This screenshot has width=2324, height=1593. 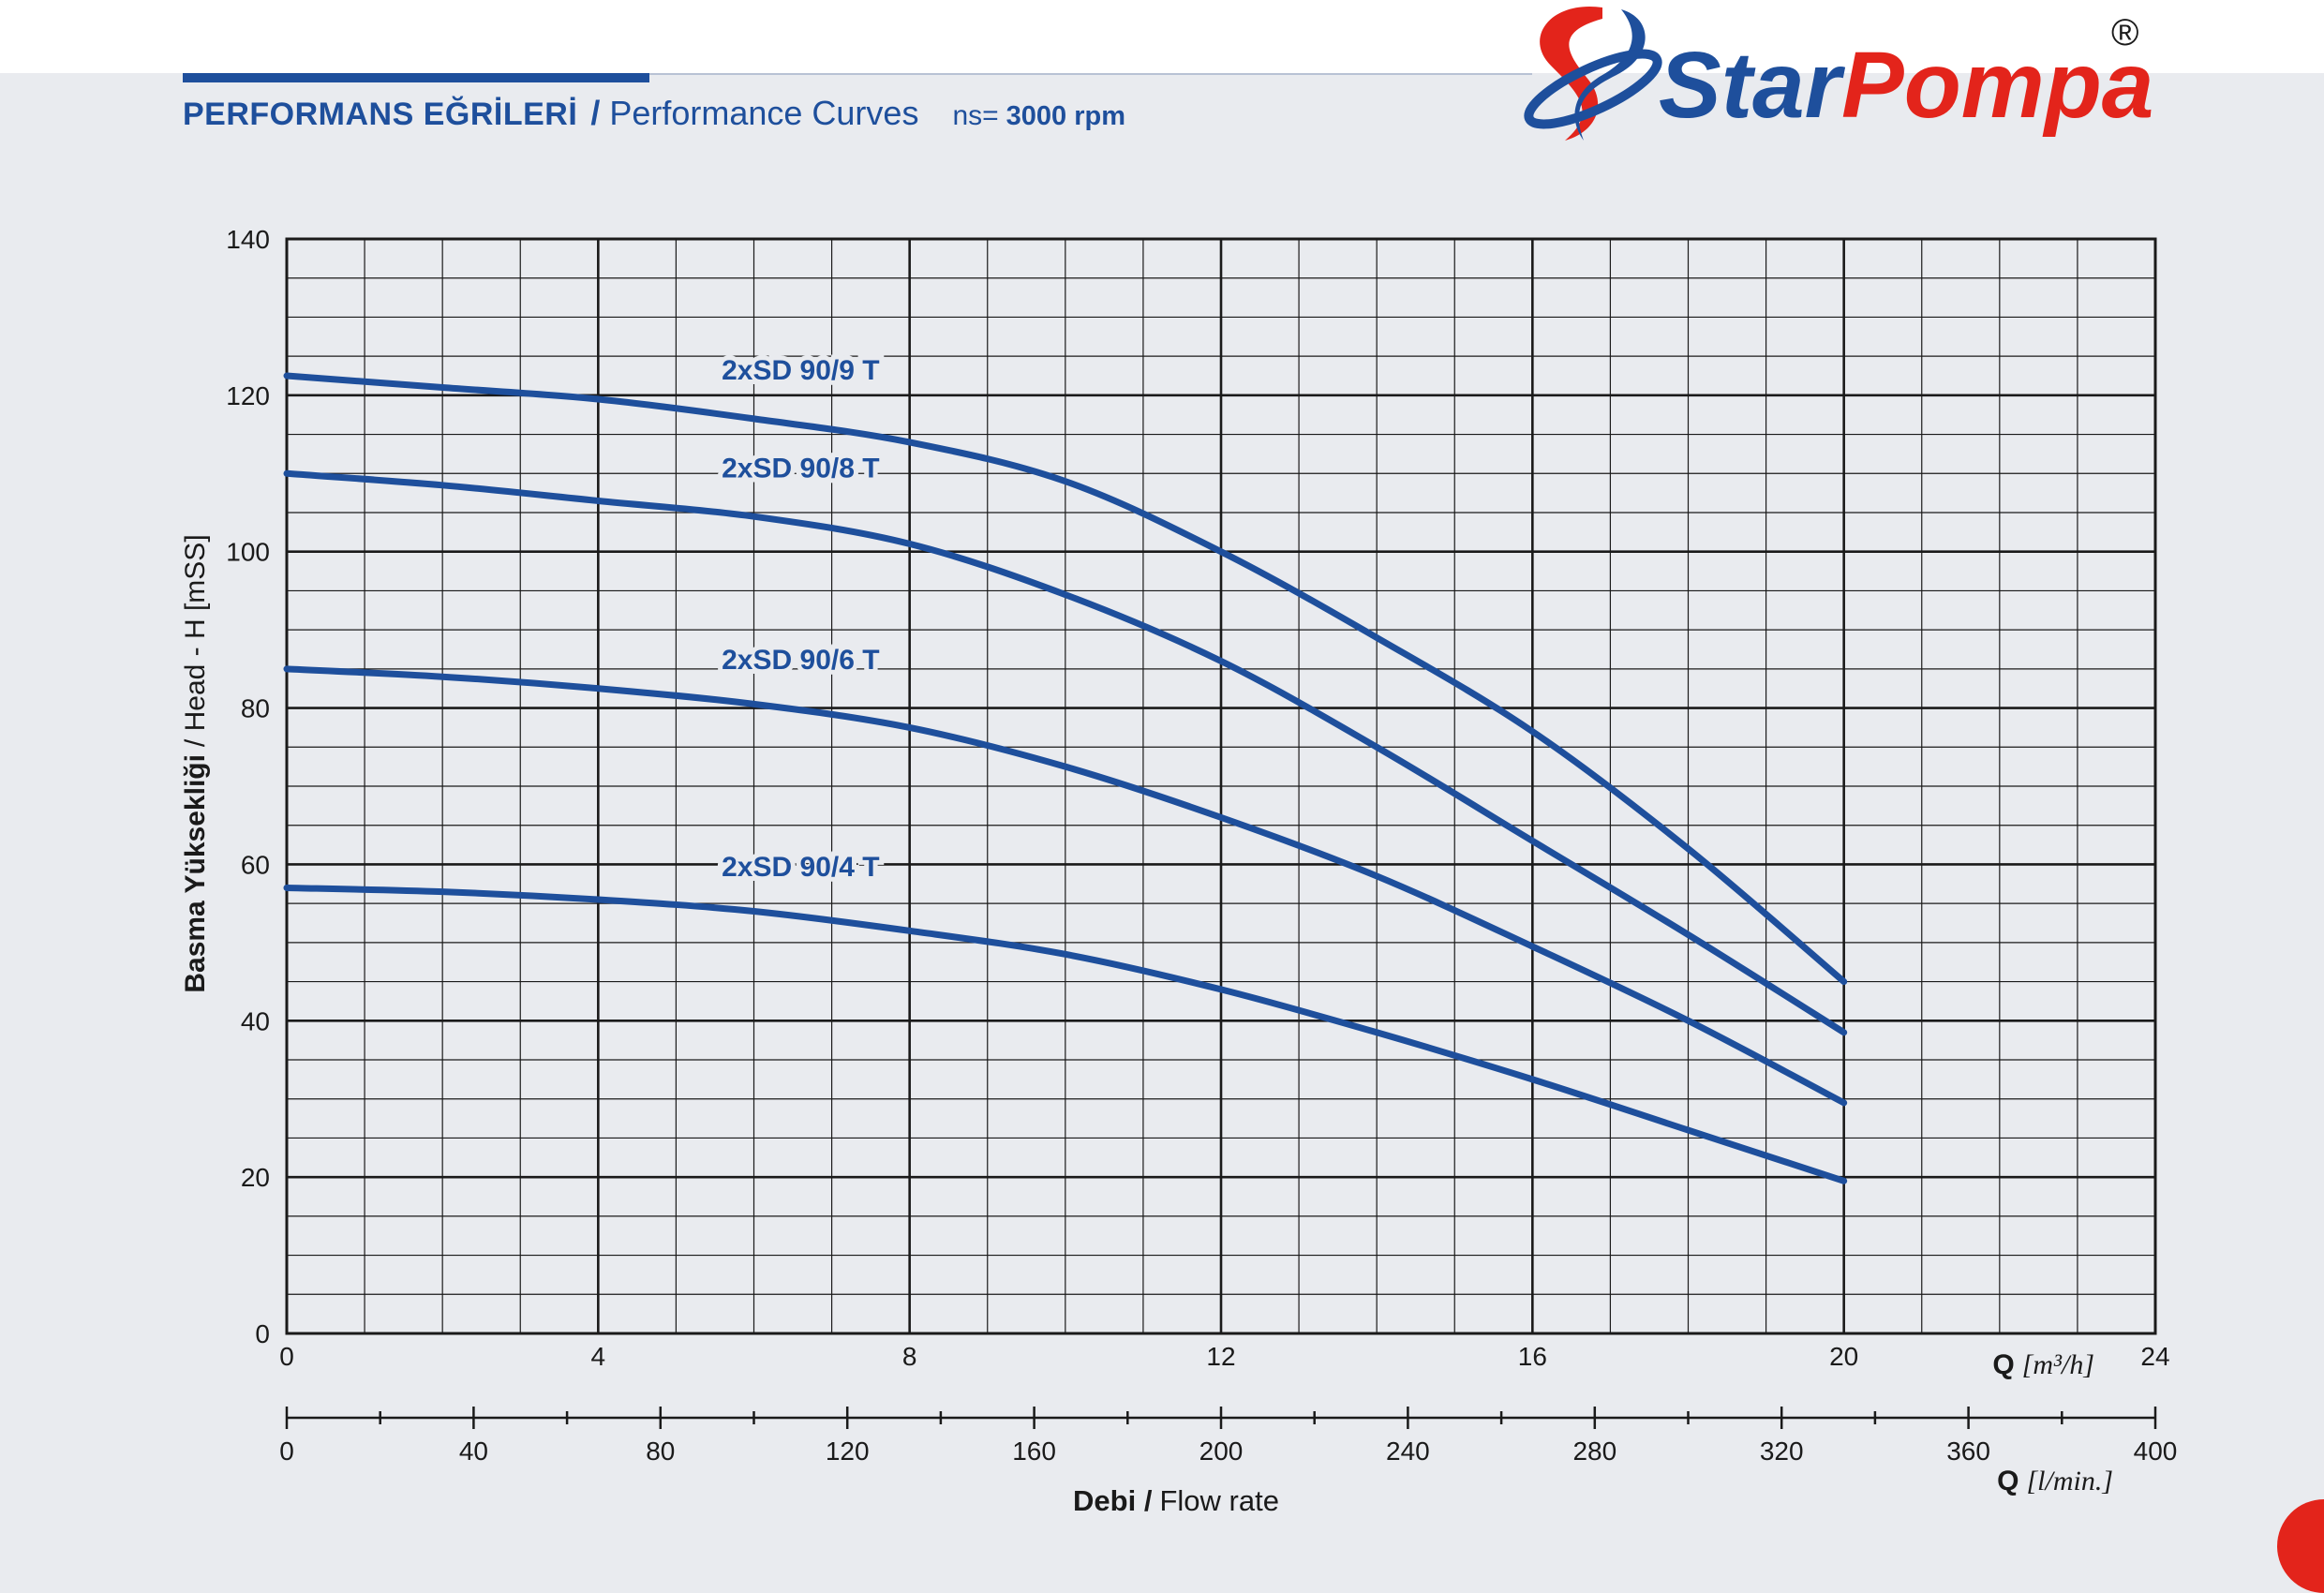 I want to click on secondary-tick-label: 200, so click(x=1221, y=1451).